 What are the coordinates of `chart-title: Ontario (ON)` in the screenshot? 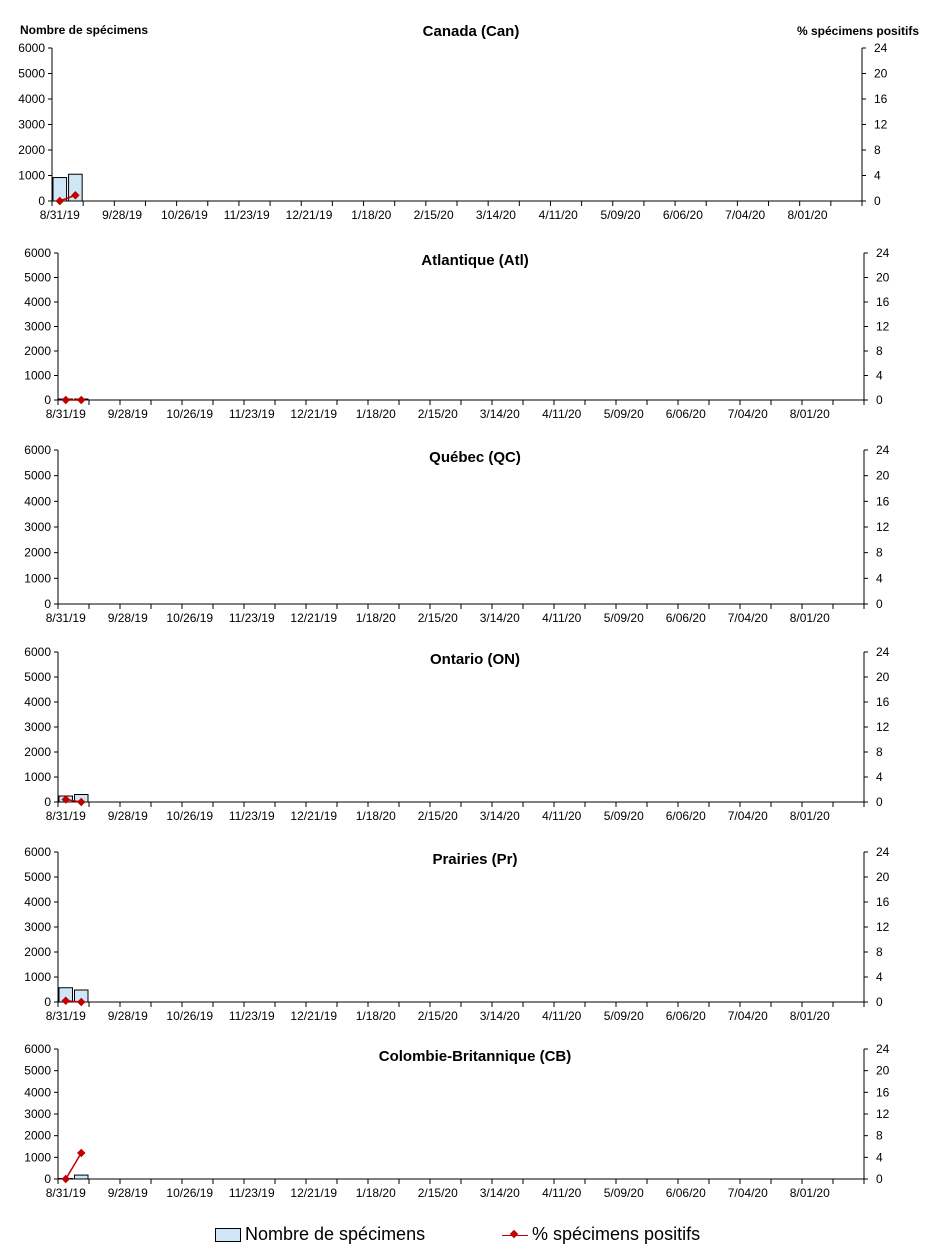 It's located at (475, 659).